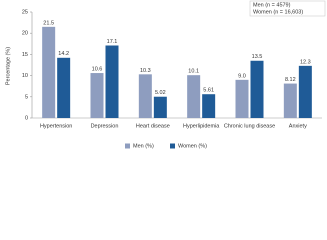  What do you see at coordinates (257, 57) in the screenshot?
I see `value-label: 13.5` at bounding box center [257, 57].